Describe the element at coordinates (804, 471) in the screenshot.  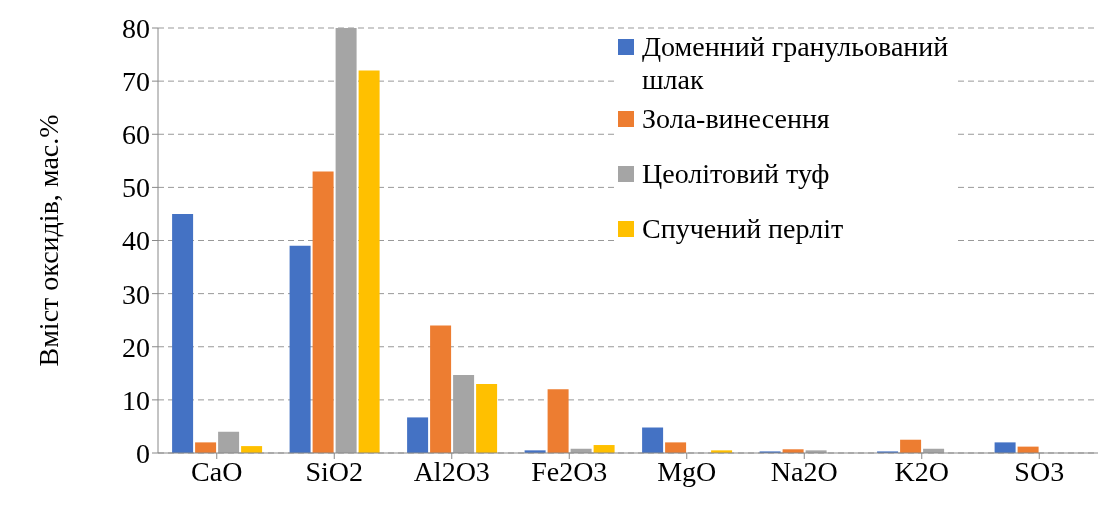
I see `x-tick-label: Na2O` at that location.